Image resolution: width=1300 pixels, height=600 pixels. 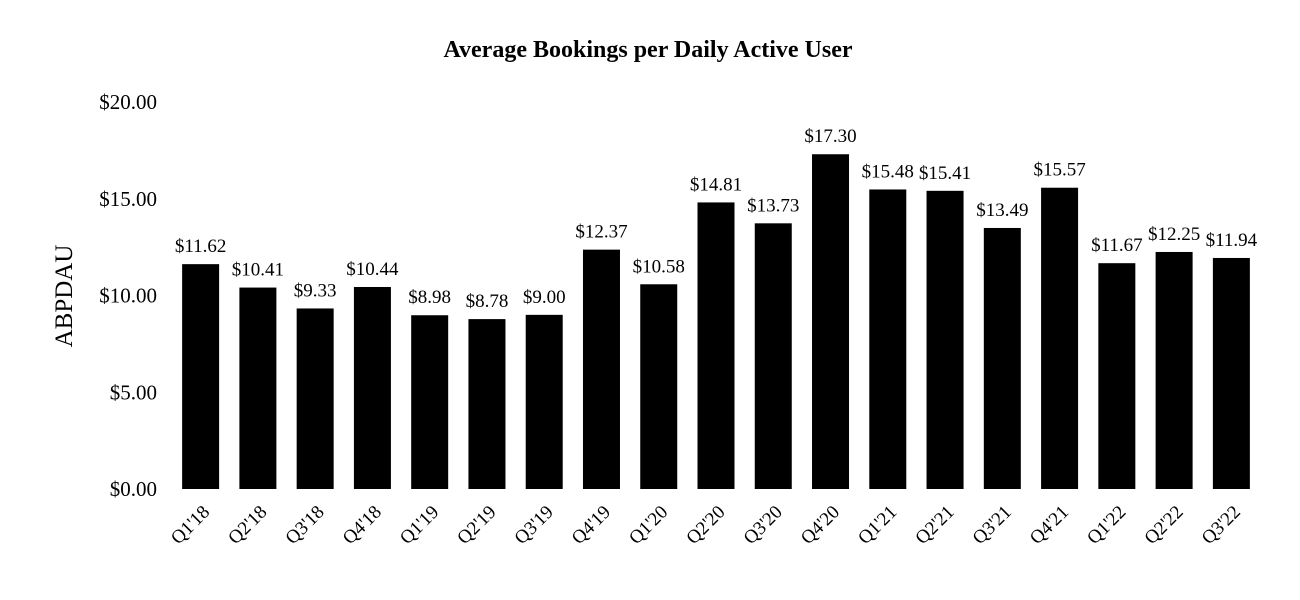 What do you see at coordinates (648, 525) in the screenshot?
I see `x-tick-label: Q1'20` at bounding box center [648, 525].